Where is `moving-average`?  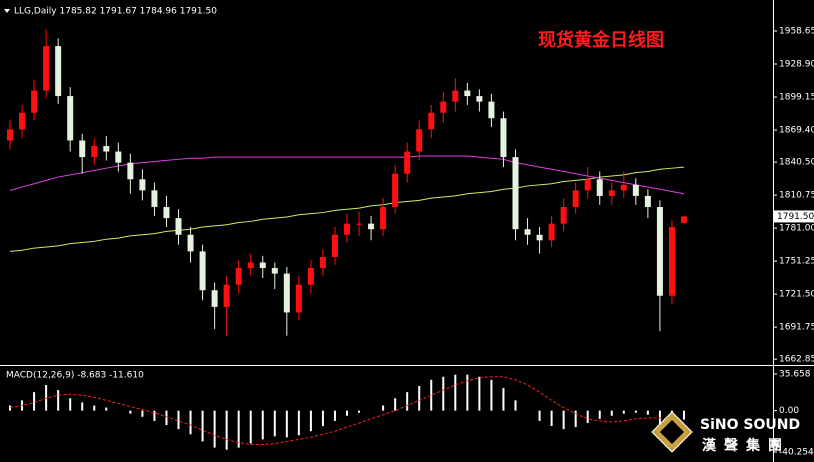
moving-average is located at coordinates (347, 175).